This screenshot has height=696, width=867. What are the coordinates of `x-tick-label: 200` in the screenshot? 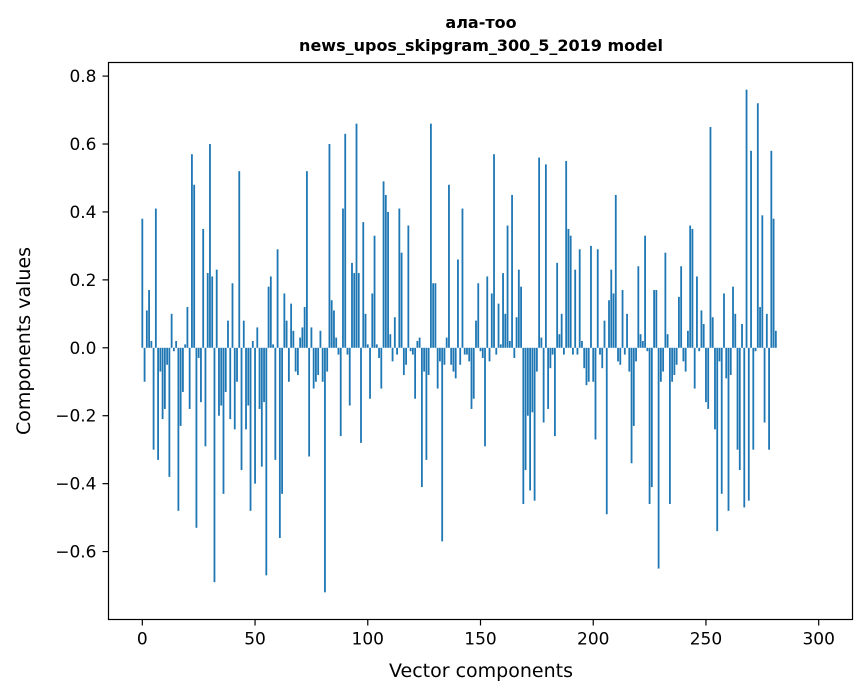 It's located at (593, 640).